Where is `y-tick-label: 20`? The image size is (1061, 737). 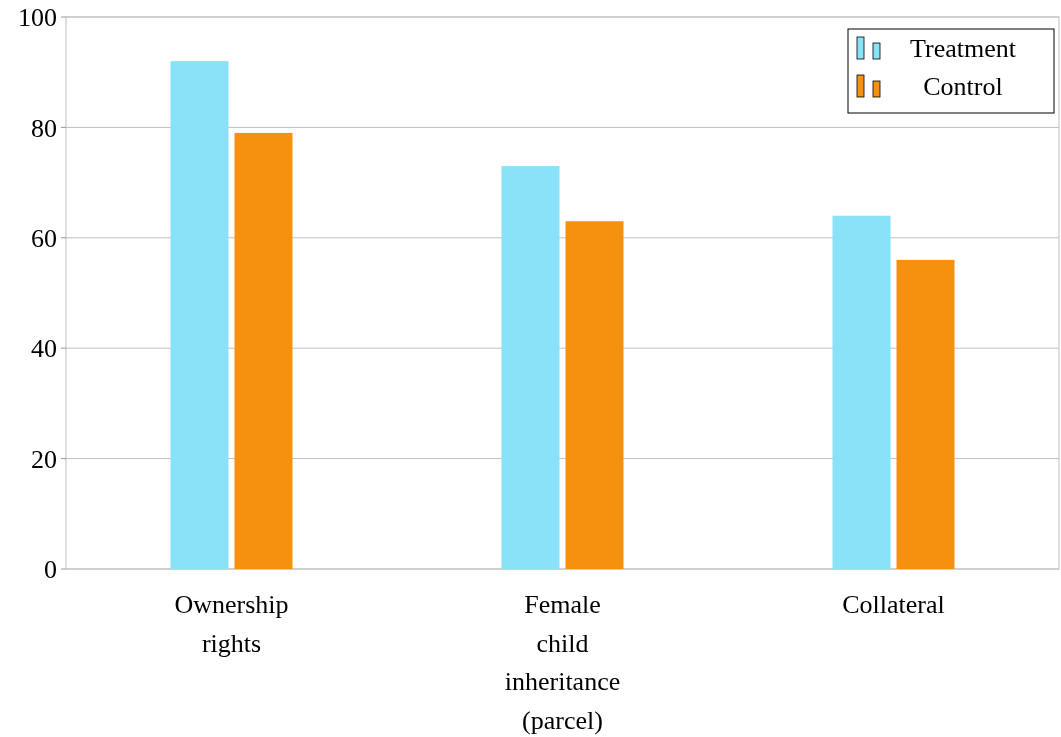
y-tick-label: 20 is located at coordinates (44, 459).